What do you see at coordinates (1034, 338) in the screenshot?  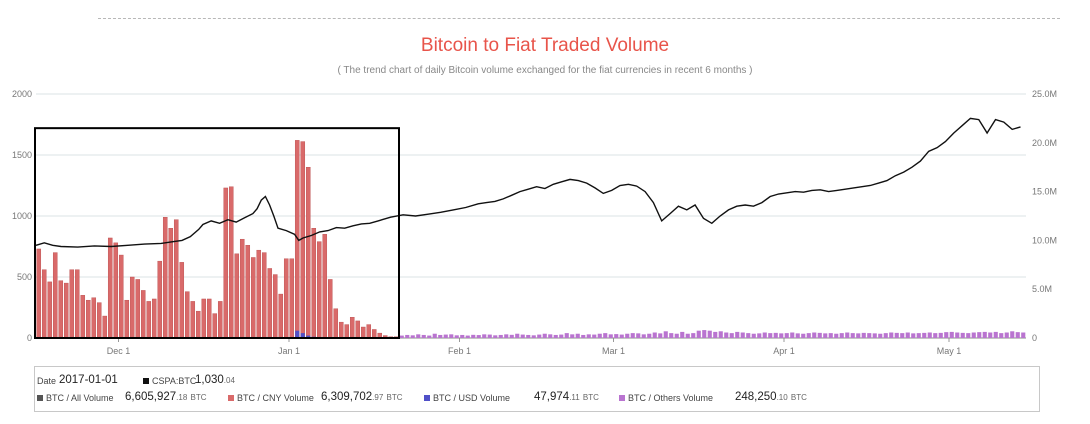 I see `y-right-tick-label: 0` at bounding box center [1034, 338].